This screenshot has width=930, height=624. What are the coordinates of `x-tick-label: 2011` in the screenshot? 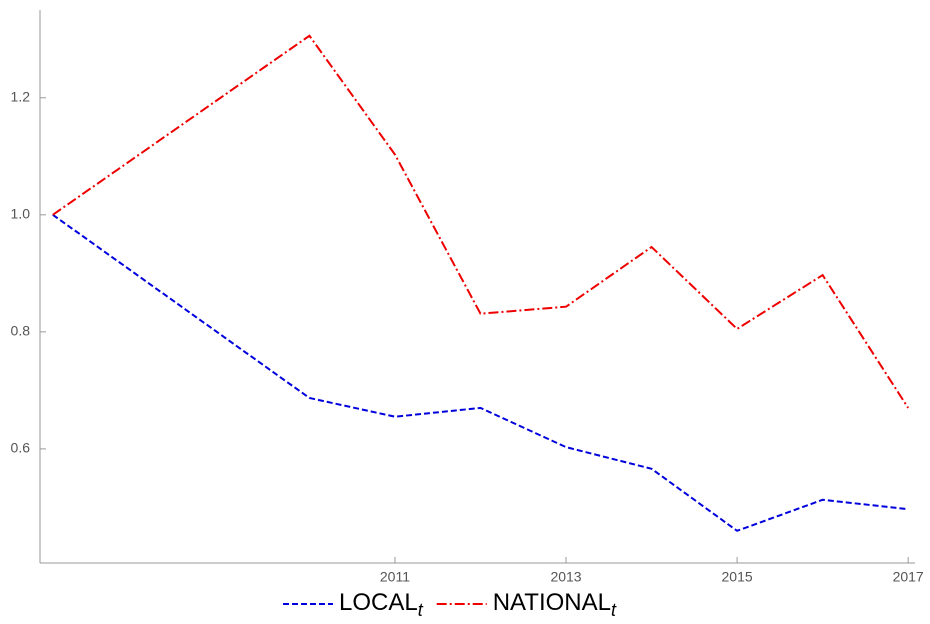 It's located at (395, 577).